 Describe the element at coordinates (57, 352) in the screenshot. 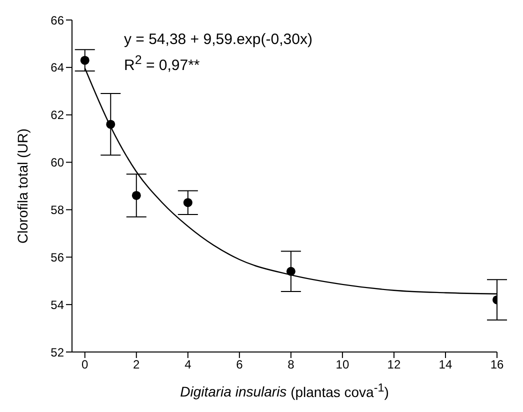

I see `y-tick-label: 52` at that location.